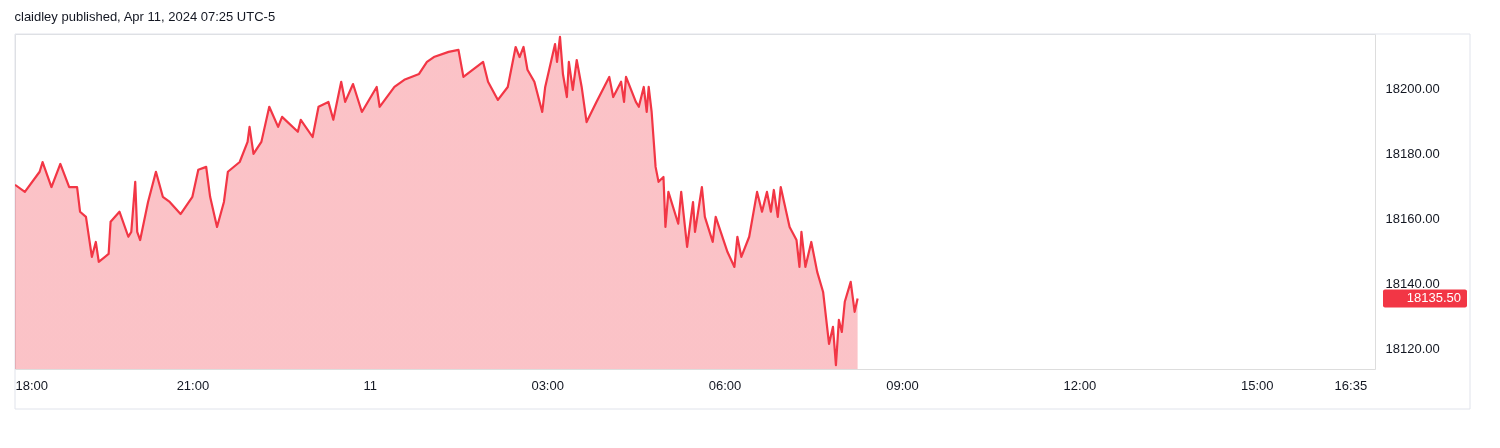 This screenshot has width=1500, height=448. What do you see at coordinates (1433, 298) in the screenshot?
I see `text: 18135.50` at bounding box center [1433, 298].